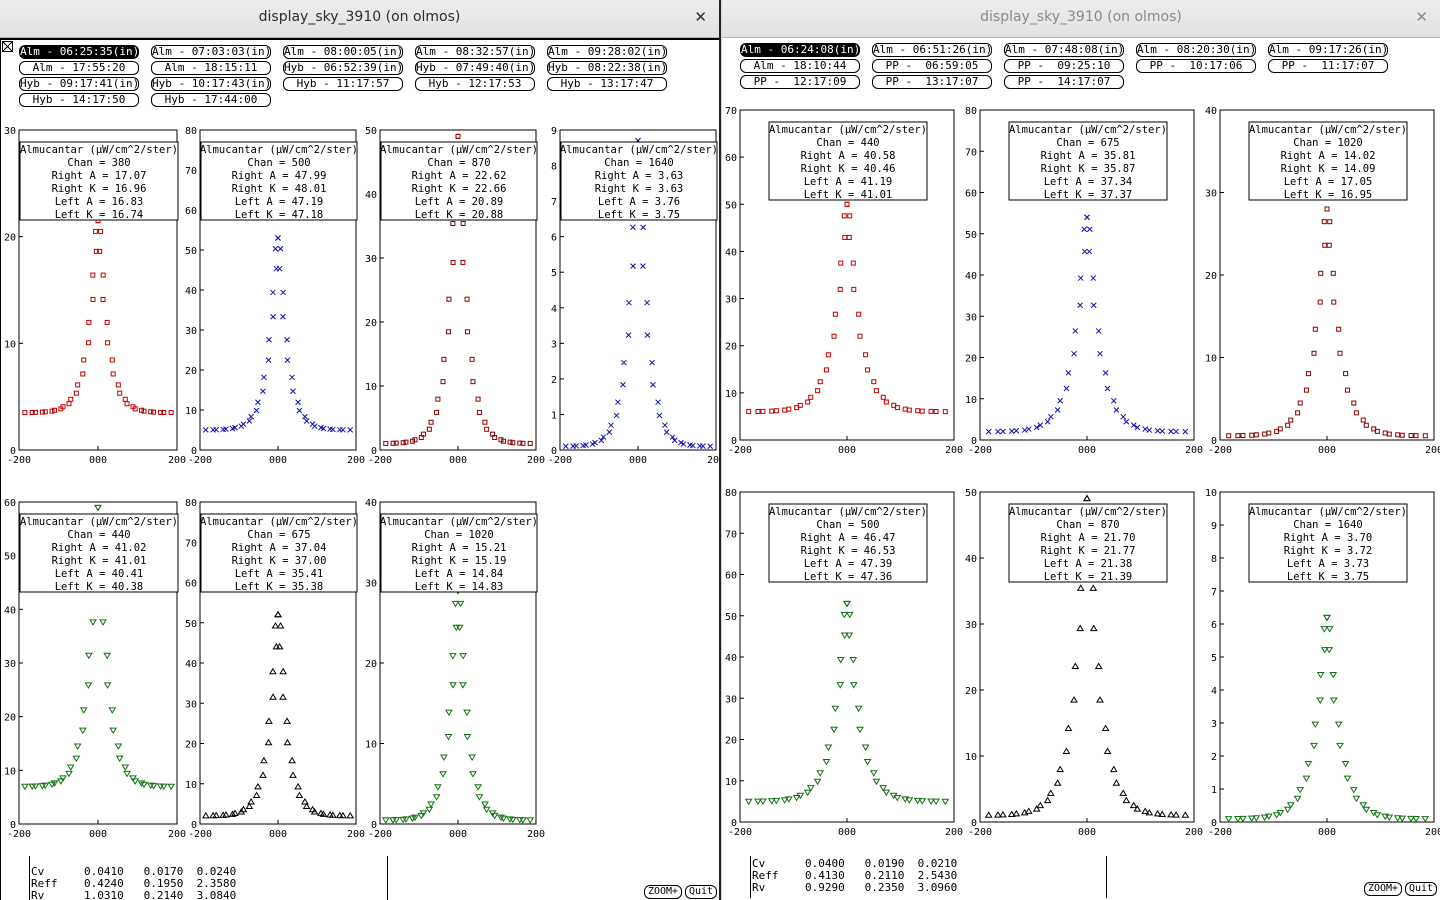  I want to click on y-tick-label: 7, so click(1214, 592).